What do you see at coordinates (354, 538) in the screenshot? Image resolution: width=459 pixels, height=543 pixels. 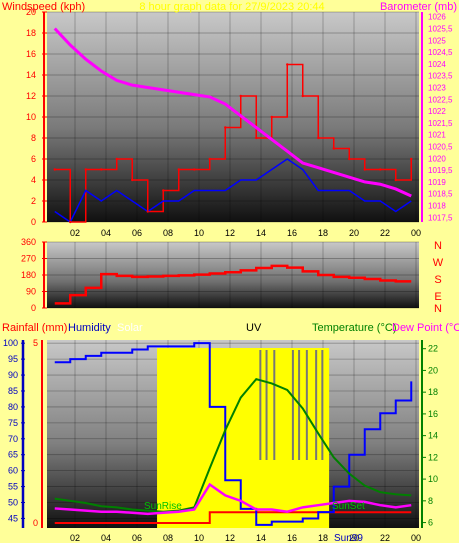 I see `weather-x-tick: 20` at bounding box center [354, 538].